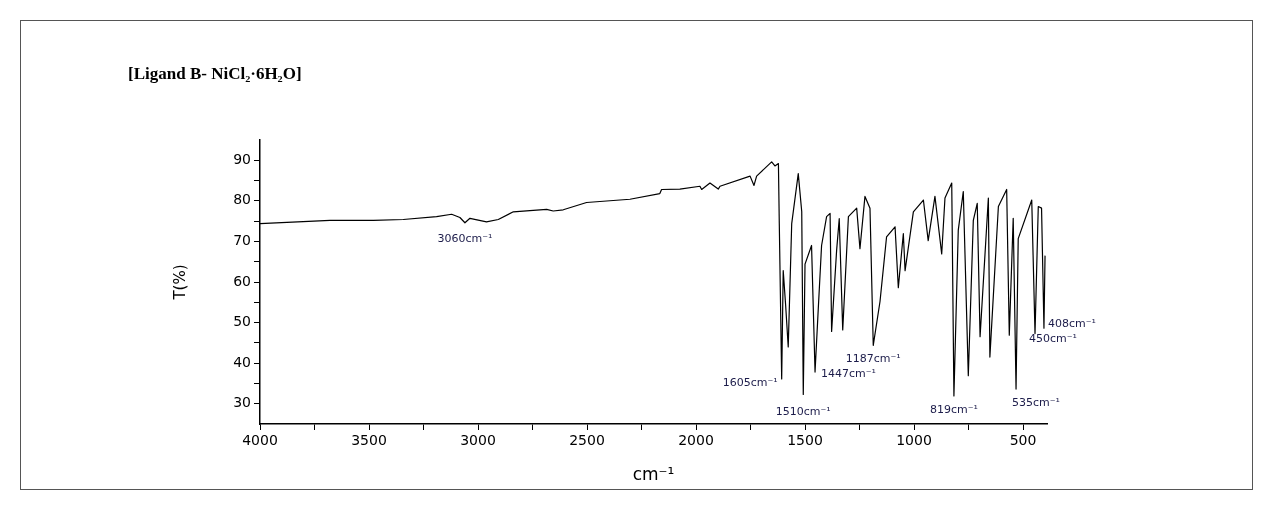  I want to click on y-tick-label: 90, so click(242, 158).